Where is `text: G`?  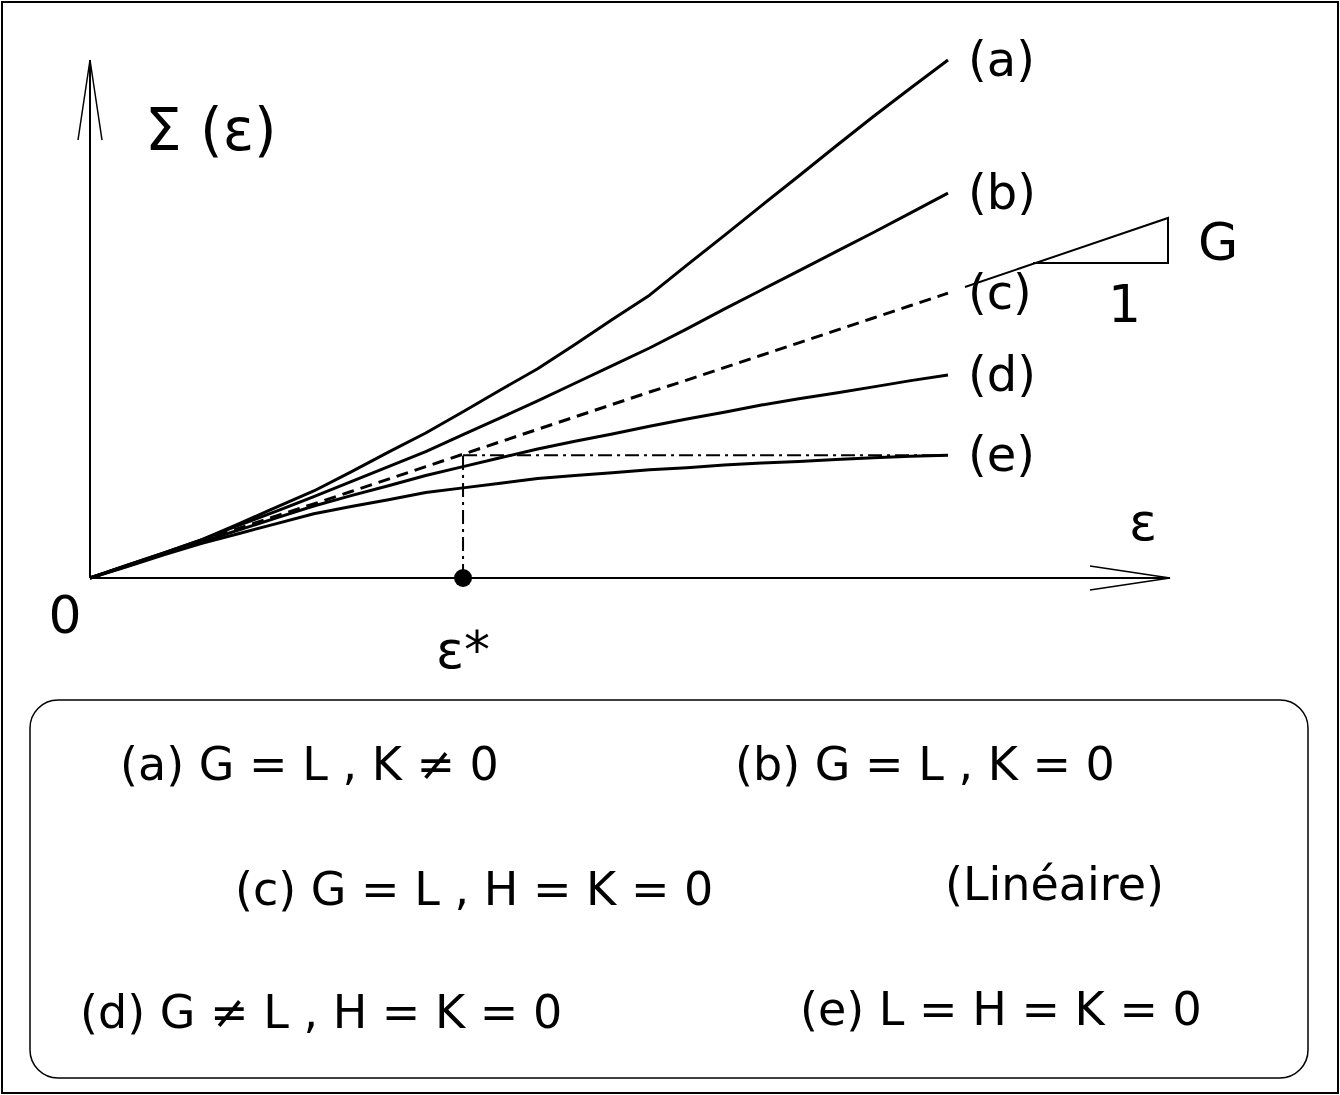
text: G is located at coordinates (1218, 242).